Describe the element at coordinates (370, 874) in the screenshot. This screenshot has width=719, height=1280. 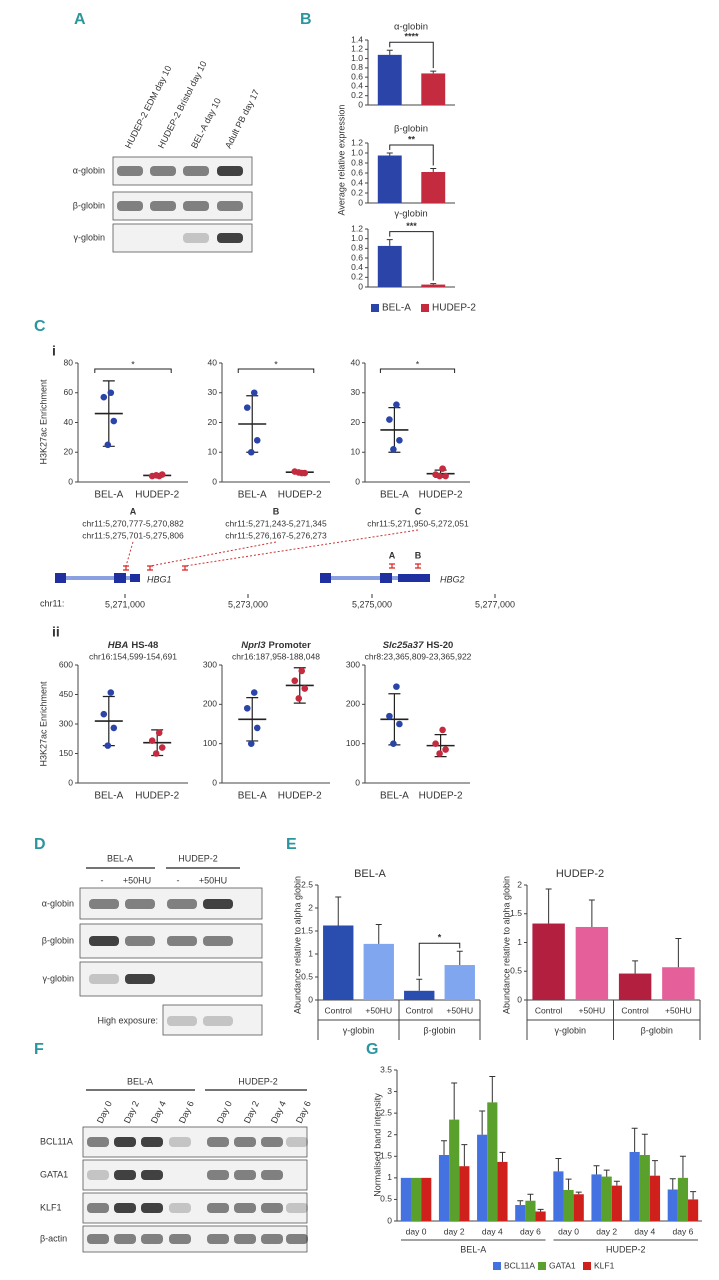
I see `chart-title: BEL-A` at that location.